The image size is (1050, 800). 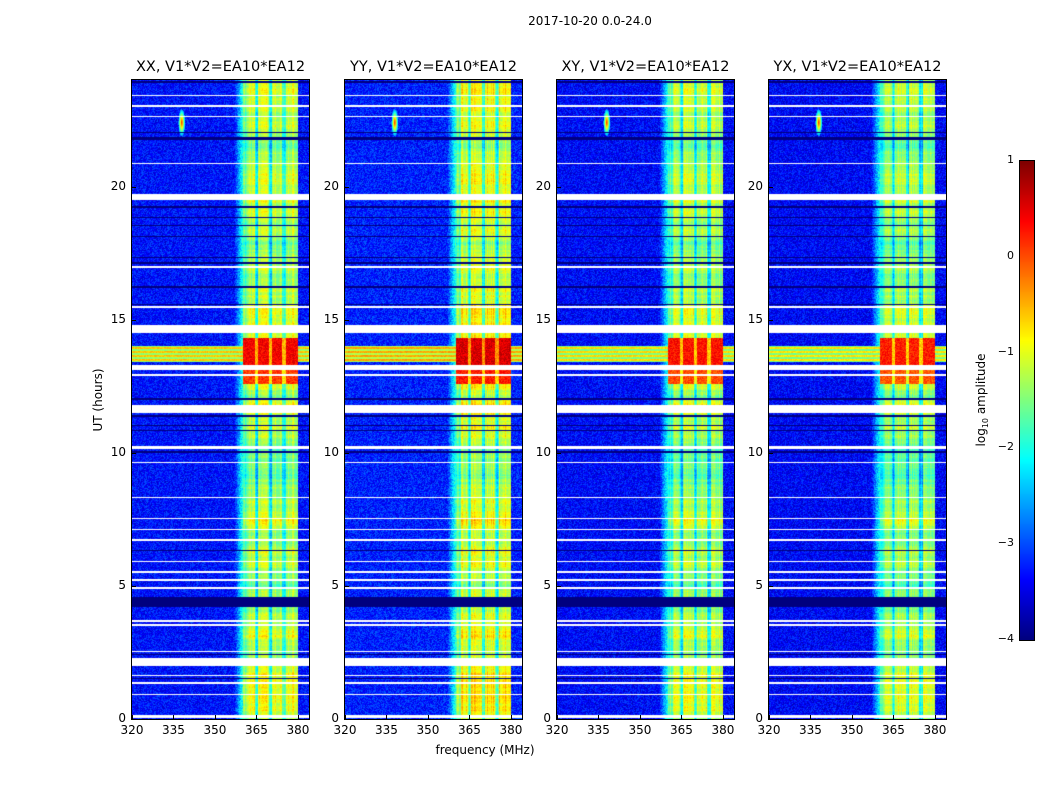 What do you see at coordinates (1005, 351) in the screenshot?
I see `colorbar-tick-label: −1` at bounding box center [1005, 351].